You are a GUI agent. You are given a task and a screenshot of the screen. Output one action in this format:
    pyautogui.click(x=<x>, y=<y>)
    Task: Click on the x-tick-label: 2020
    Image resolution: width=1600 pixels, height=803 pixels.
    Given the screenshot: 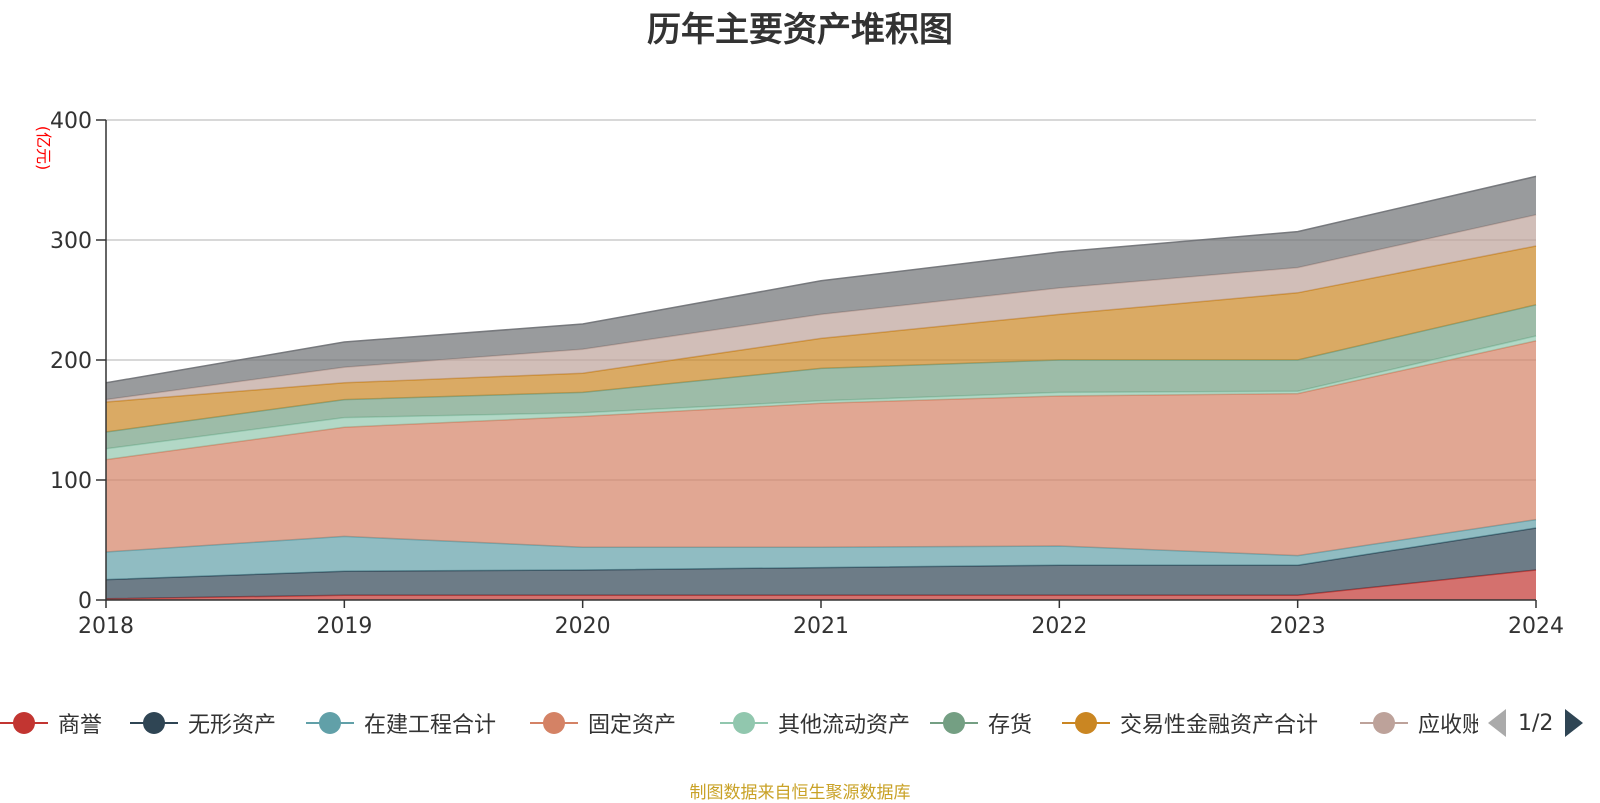 What is the action you would take?
    pyautogui.click(x=583, y=626)
    